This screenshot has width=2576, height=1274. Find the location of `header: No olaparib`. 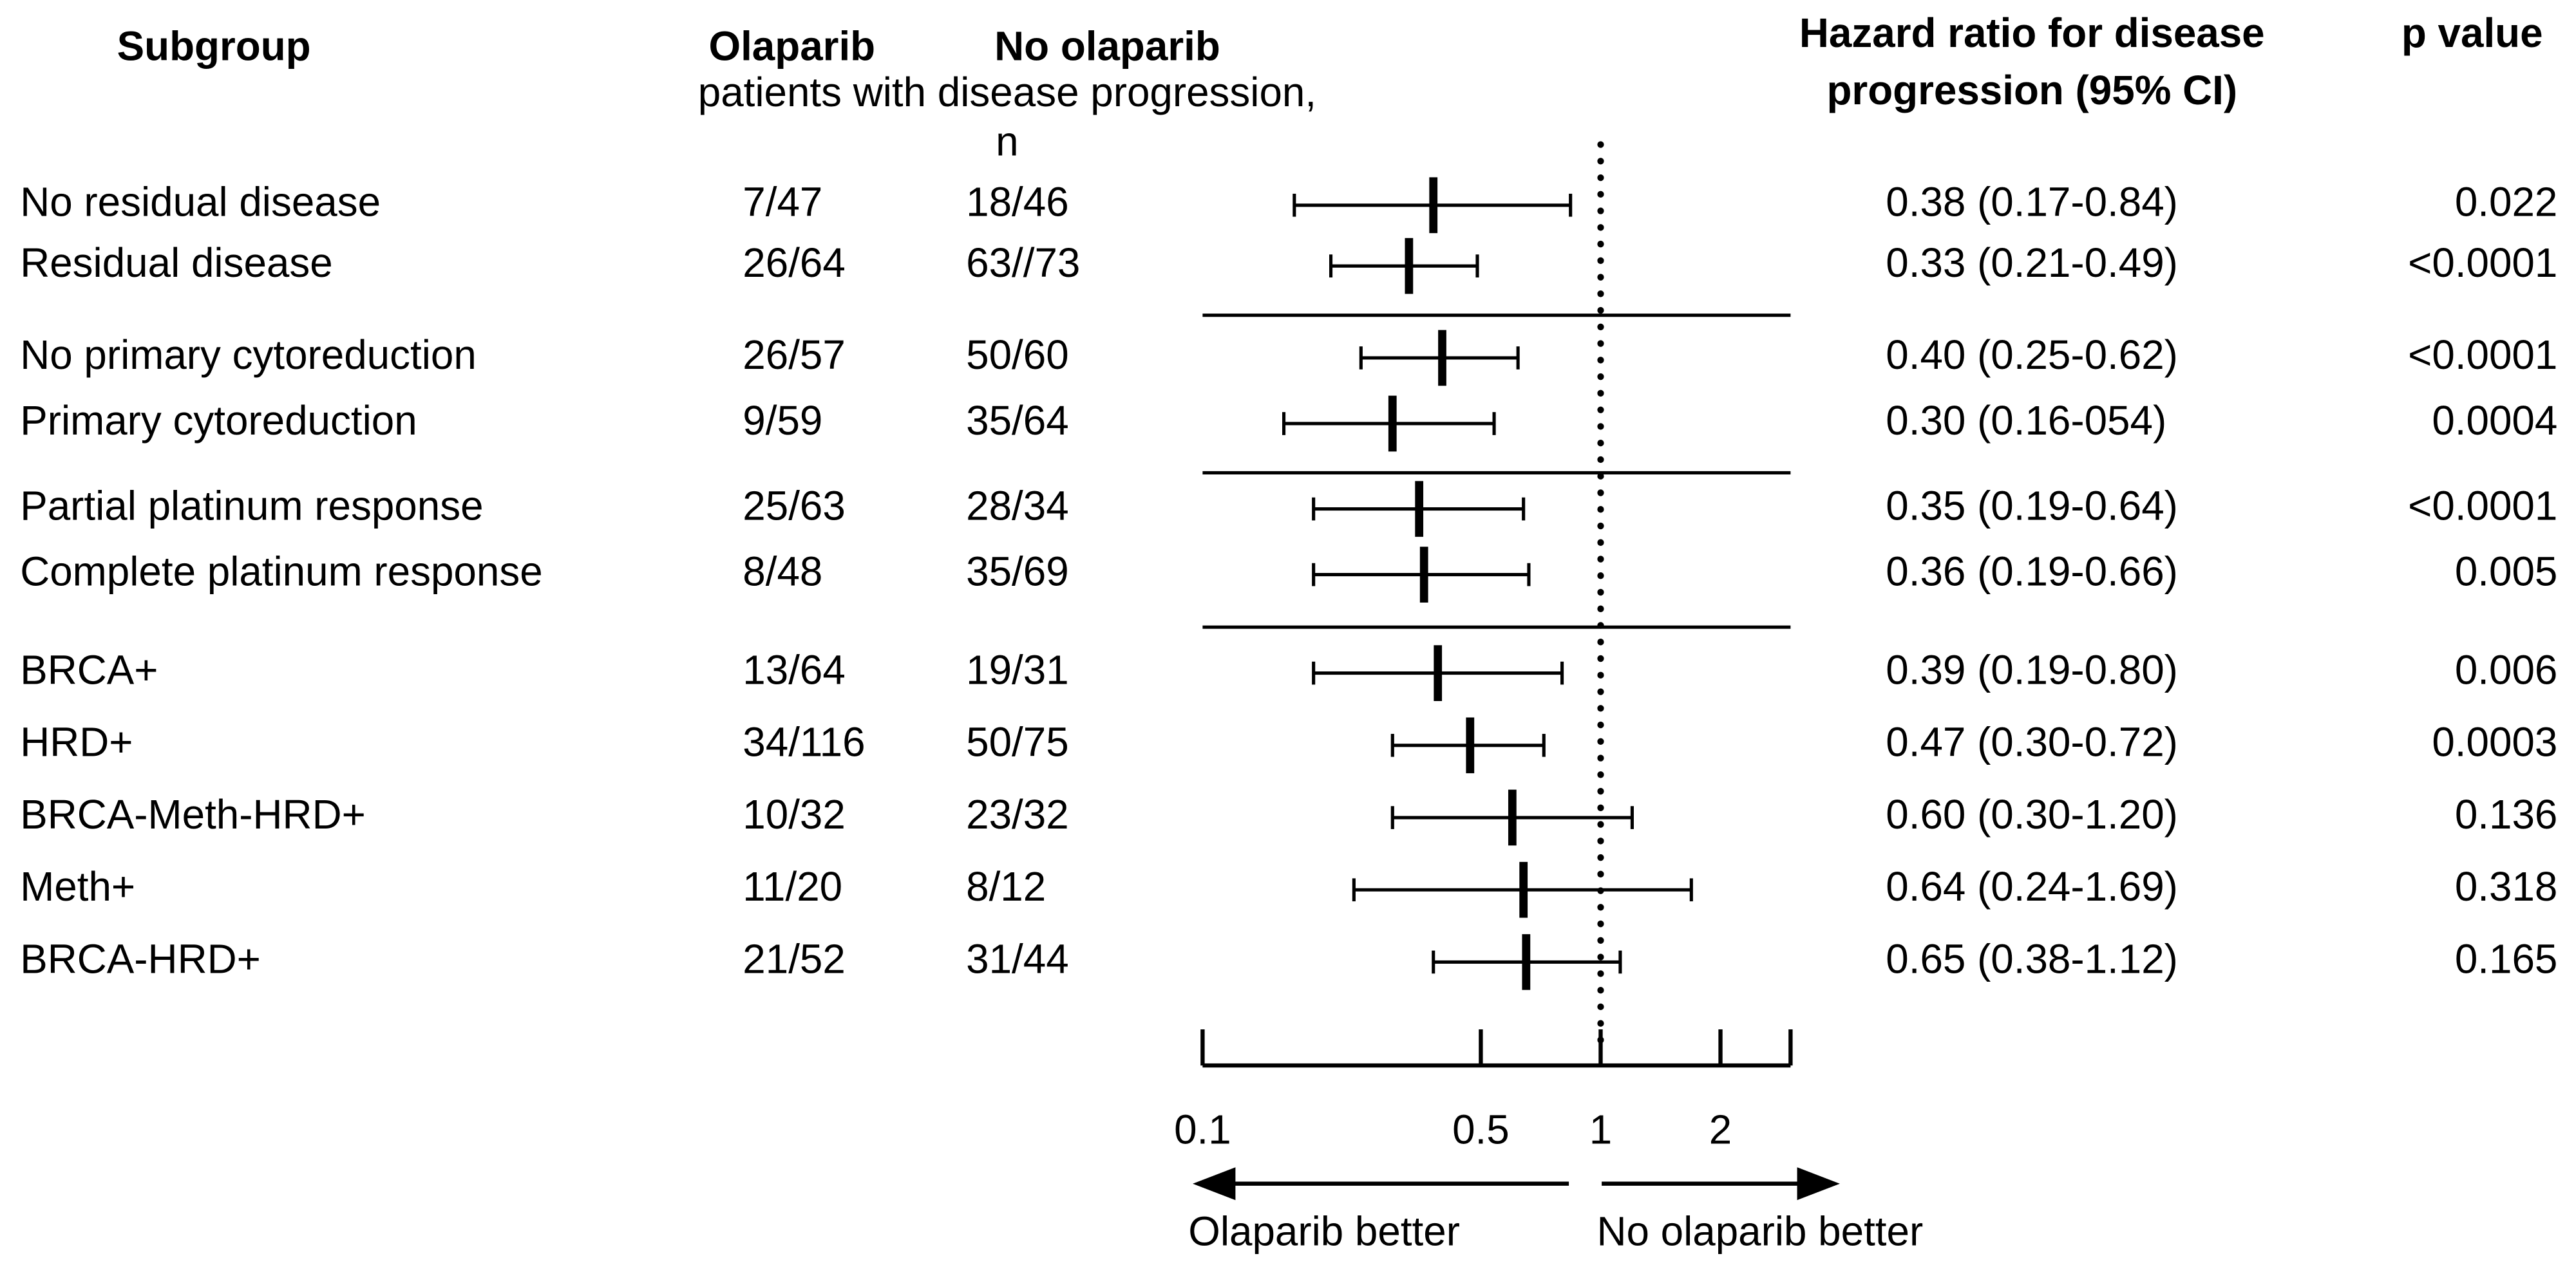

header: No olaparib is located at coordinates (1107, 46).